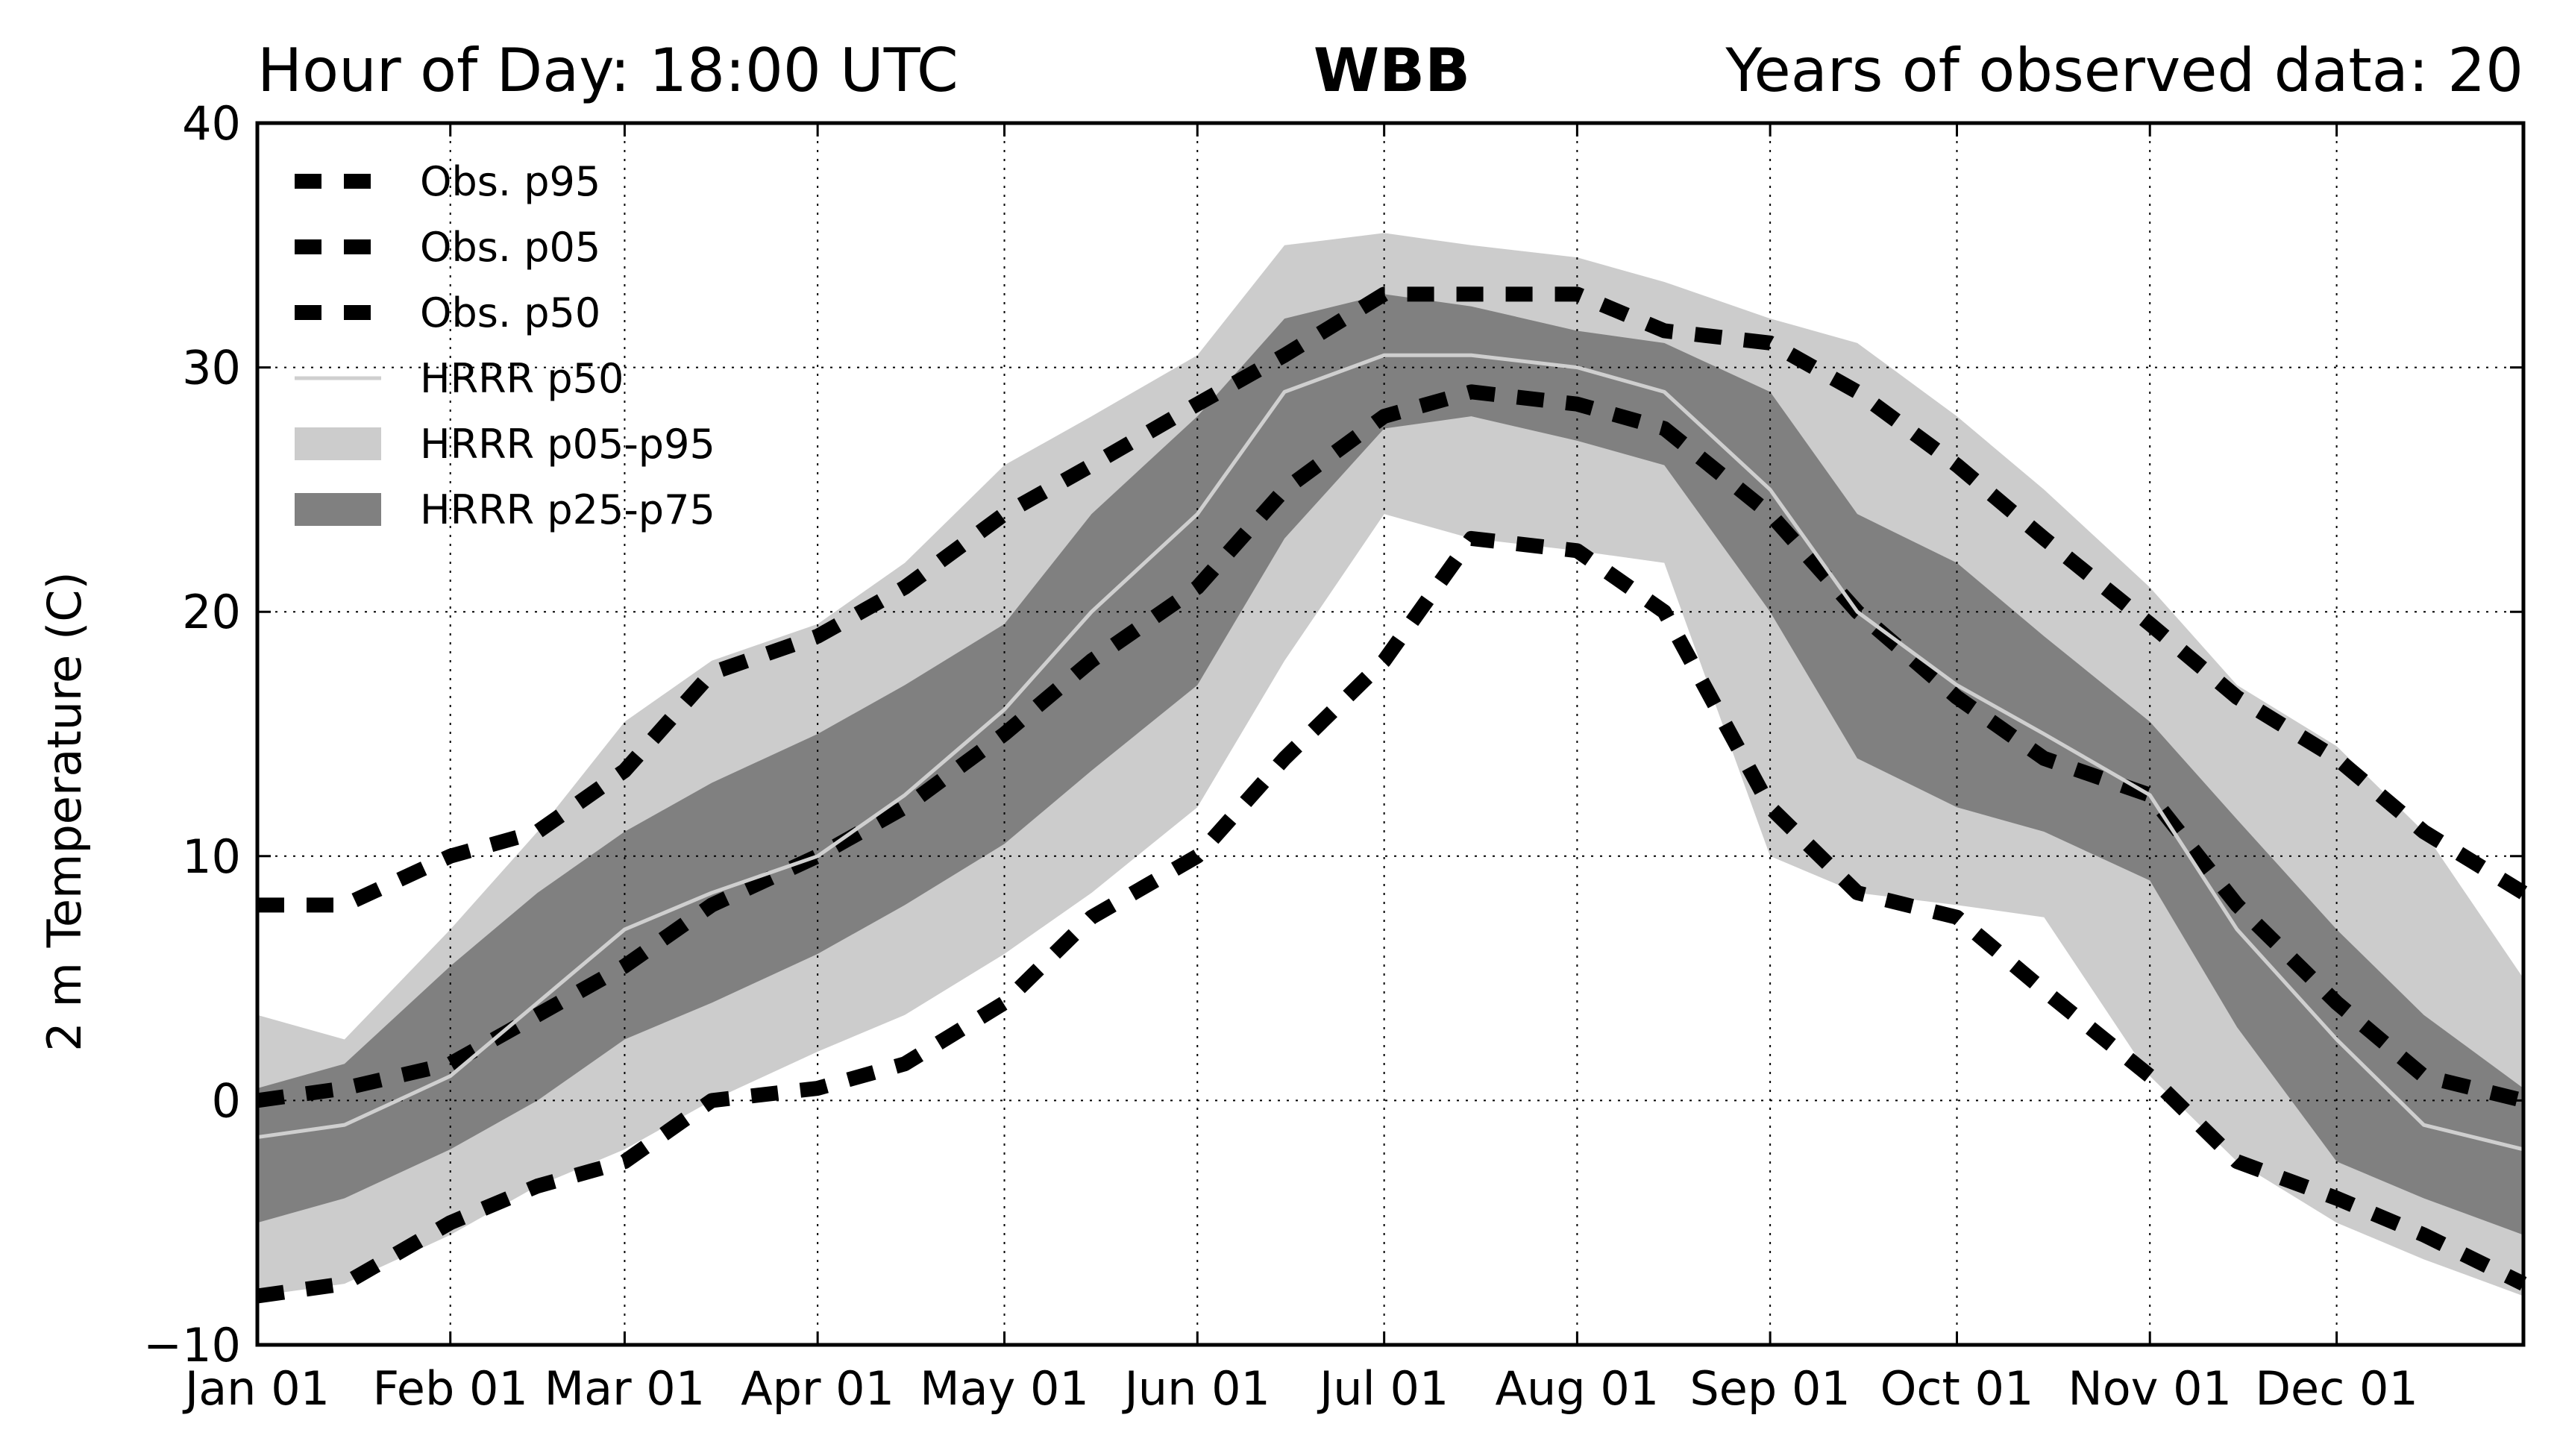  What do you see at coordinates (2124, 70) in the screenshot?
I see `header-years-label: Years of observed data: 20` at bounding box center [2124, 70].